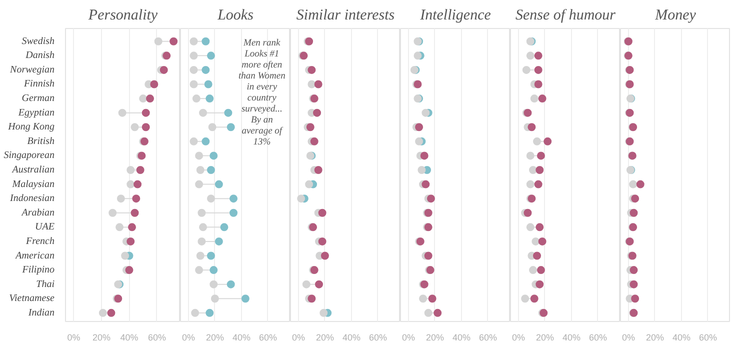 Image resolution: width=735 pixels, height=349 pixels. Describe the element at coordinates (29, 156) in the screenshot. I see `y-tick-label: Singaporean` at that location.